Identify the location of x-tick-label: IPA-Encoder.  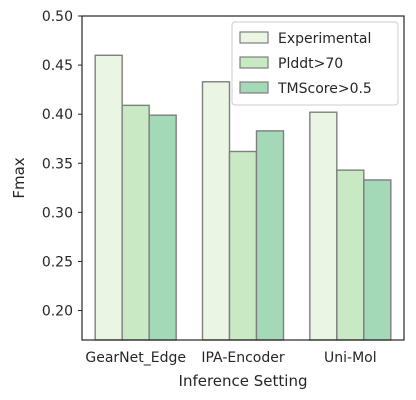
(242, 358).